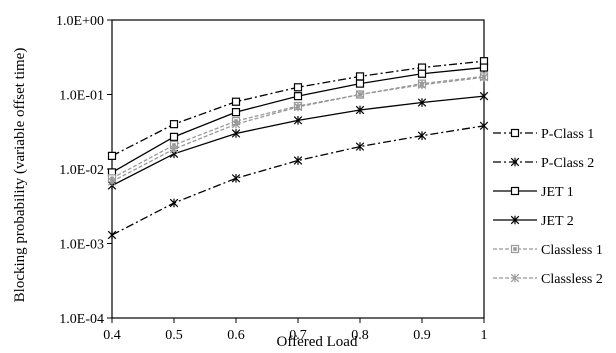 This screenshot has width=616, height=353. I want to click on y-tick-label: 1.0E-01, so click(81, 96).